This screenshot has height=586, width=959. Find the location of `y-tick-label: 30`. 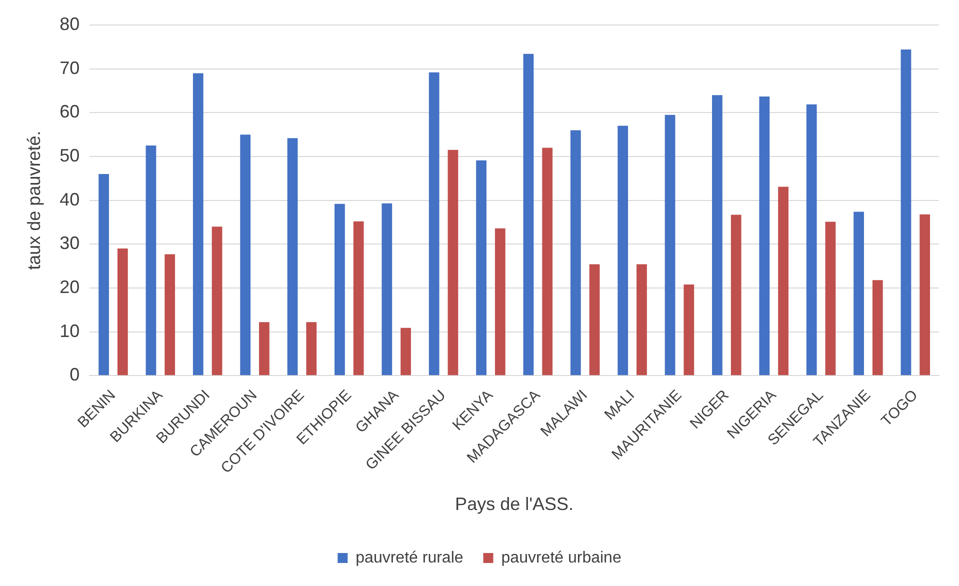

y-tick-label: 30 is located at coordinates (70, 243).